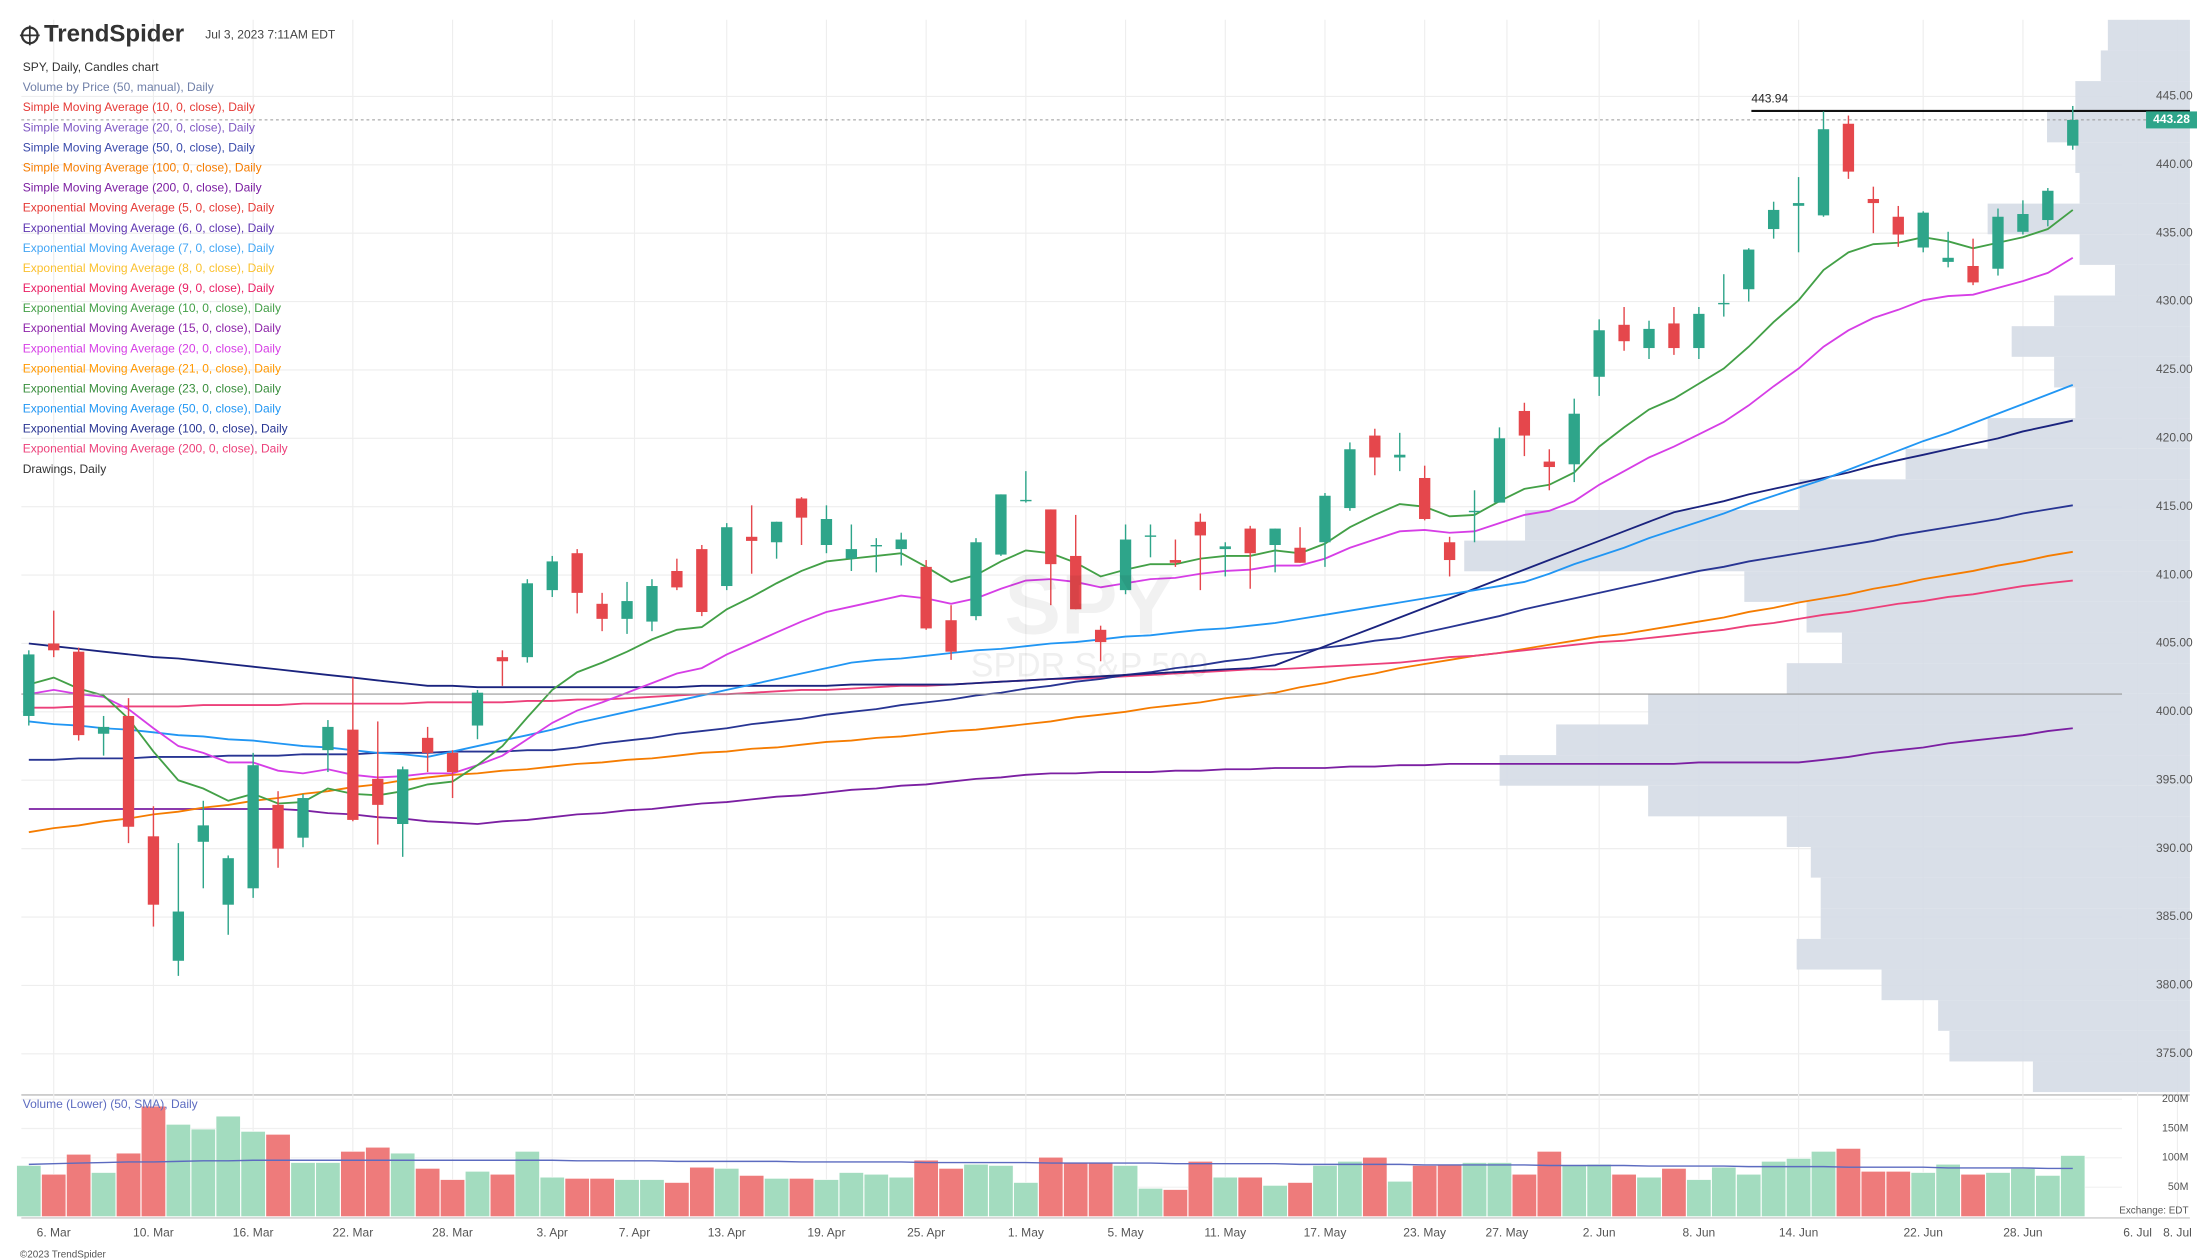 The width and height of the screenshot is (2207, 1259). What do you see at coordinates (2174, 779) in the screenshot?
I see `y-tick-label: 395.00` at bounding box center [2174, 779].